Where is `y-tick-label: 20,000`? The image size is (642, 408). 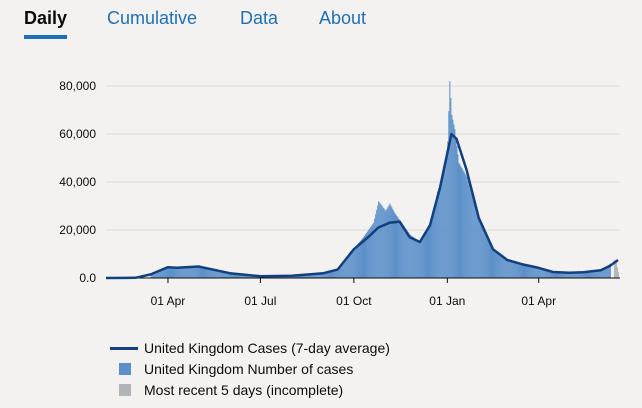
y-tick-label: 20,000 is located at coordinates (77, 230).